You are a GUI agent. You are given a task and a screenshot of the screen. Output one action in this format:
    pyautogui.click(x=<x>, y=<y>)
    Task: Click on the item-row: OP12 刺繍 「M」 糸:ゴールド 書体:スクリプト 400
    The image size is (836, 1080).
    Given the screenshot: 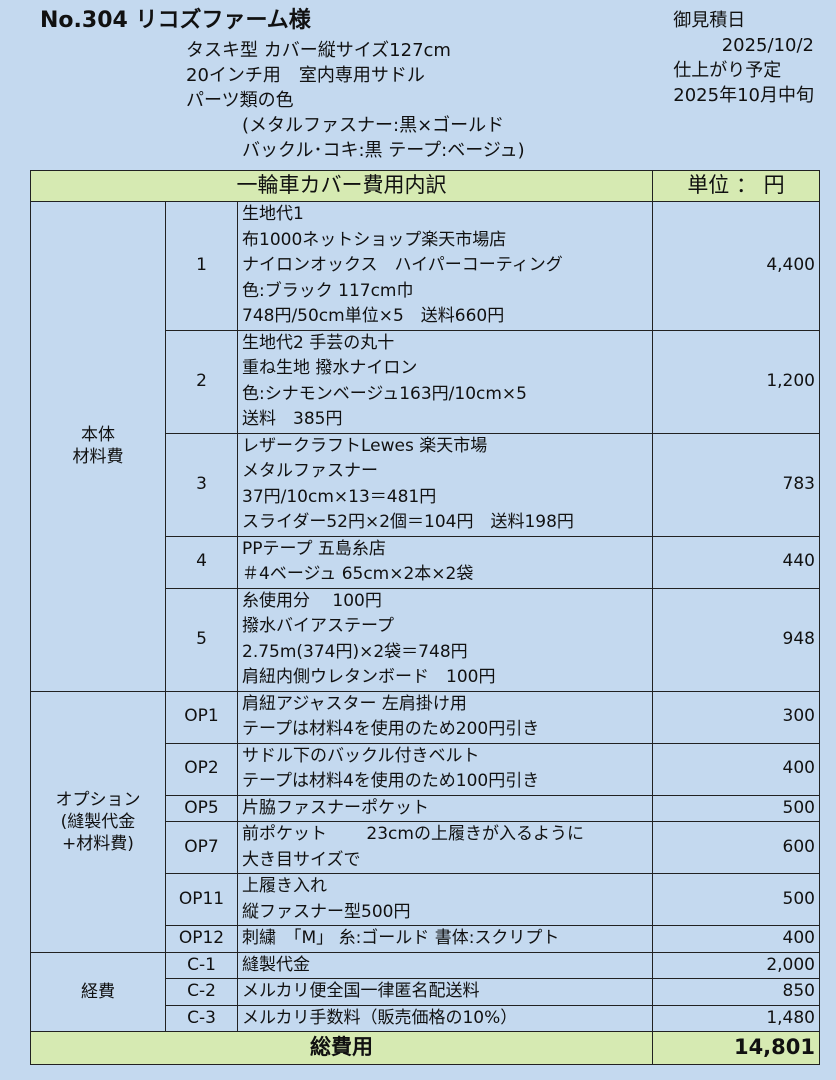 What is the action you would take?
    pyautogui.click(x=425, y=939)
    